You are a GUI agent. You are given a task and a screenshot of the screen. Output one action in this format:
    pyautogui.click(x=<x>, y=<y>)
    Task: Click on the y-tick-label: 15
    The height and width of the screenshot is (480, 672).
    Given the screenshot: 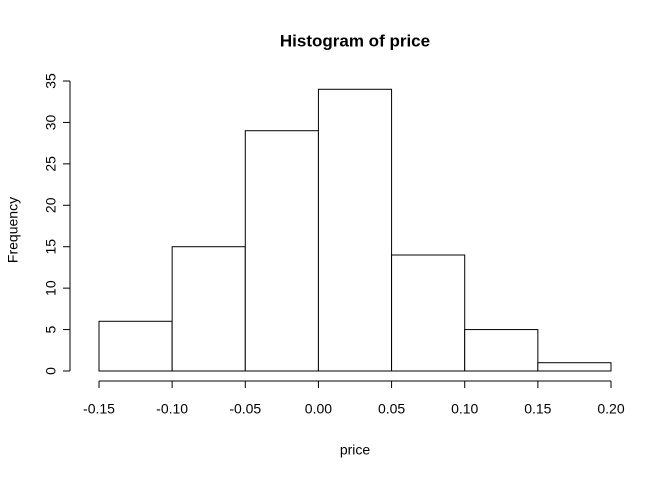 What is the action you would take?
    pyautogui.click(x=51, y=247)
    